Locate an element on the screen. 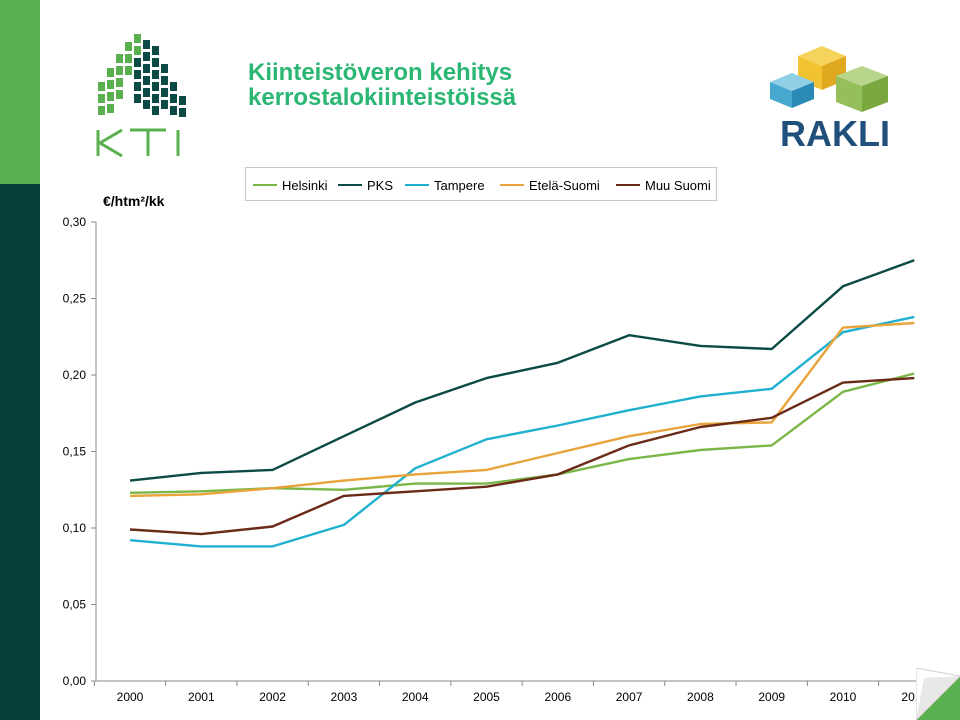 This screenshot has height=720, width=960. legend-item-etela-suomi: Etelä-Suomi is located at coordinates (550, 185).